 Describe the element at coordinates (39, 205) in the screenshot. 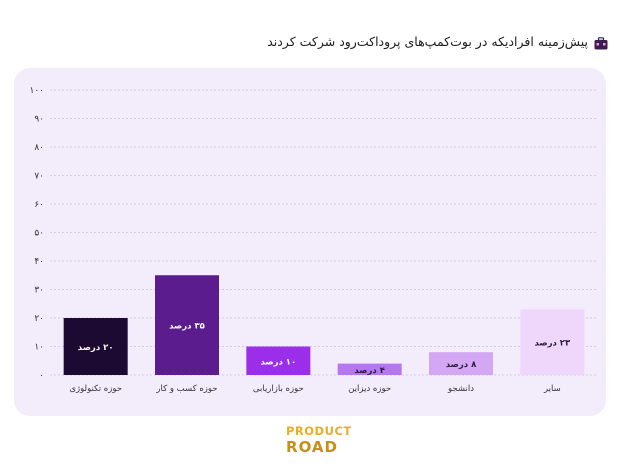

I see `y-tick-label: ۶۰` at that location.